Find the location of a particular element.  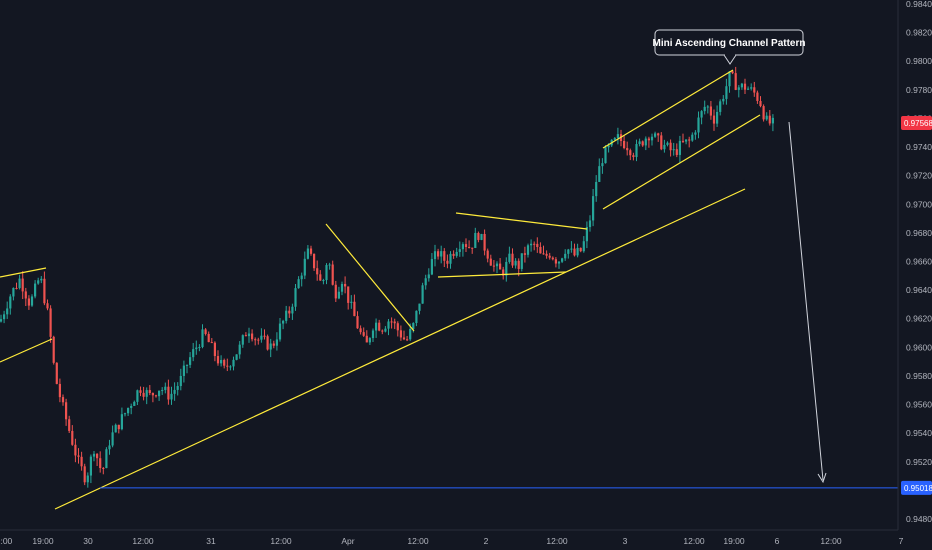

x-tick-label: 12:00 is located at coordinates (694, 541).